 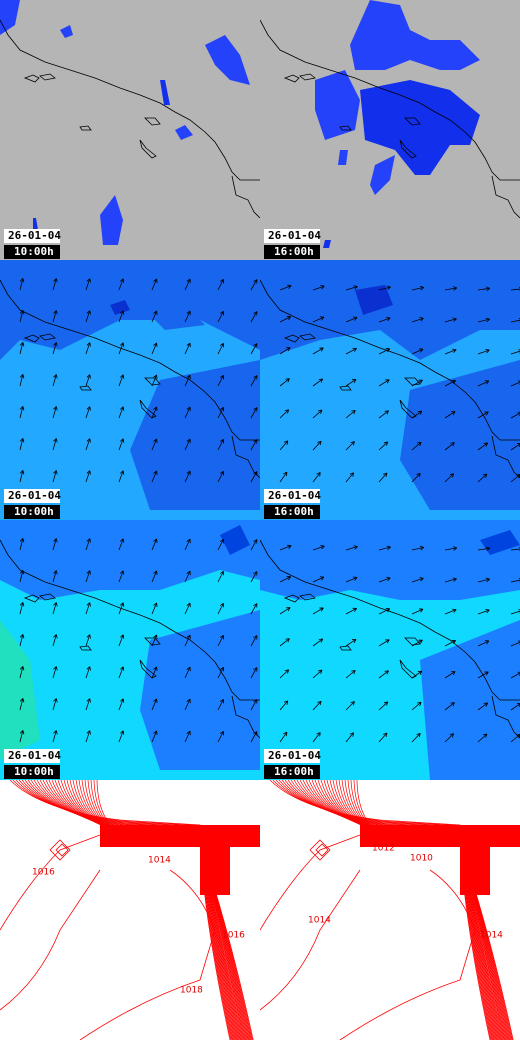 What do you see at coordinates (310, 940) in the screenshot?
I see `isobar` at bounding box center [310, 940].